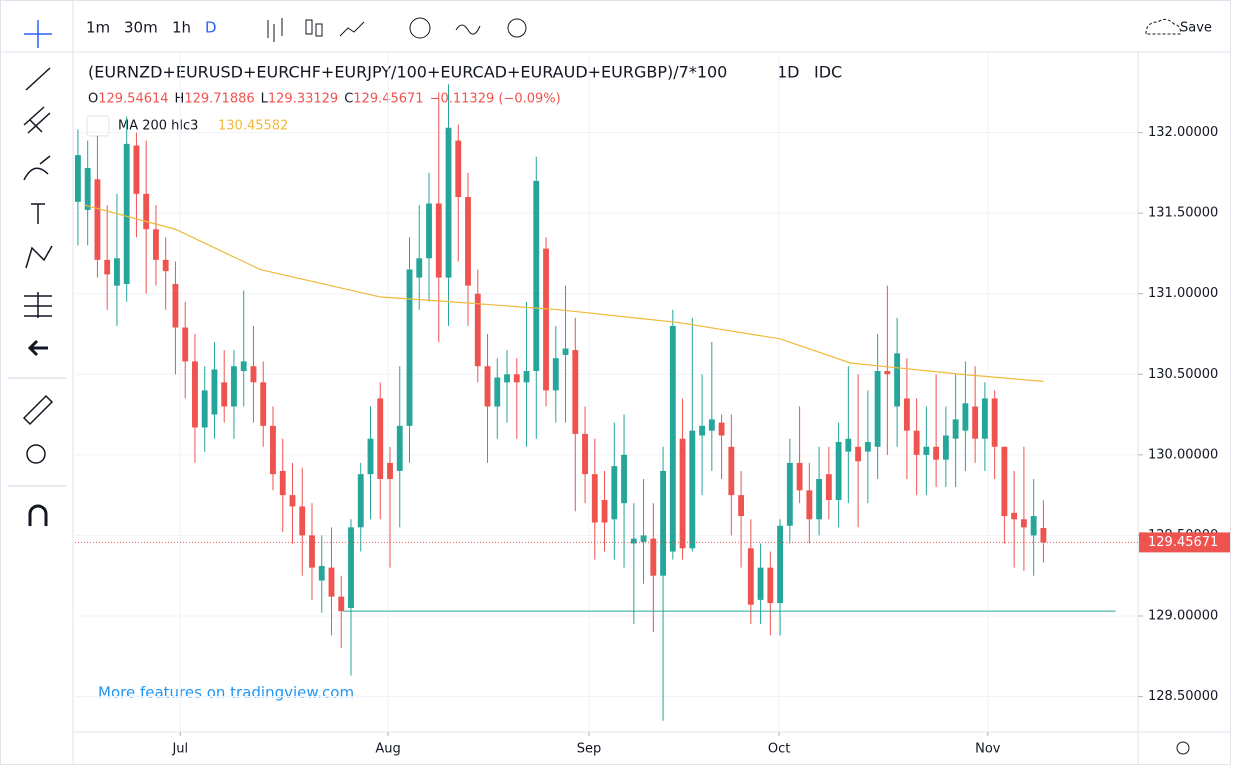 This screenshot has width=1234, height=771. What do you see at coordinates (275, 30) in the screenshot?
I see `bars-icon` at bounding box center [275, 30].